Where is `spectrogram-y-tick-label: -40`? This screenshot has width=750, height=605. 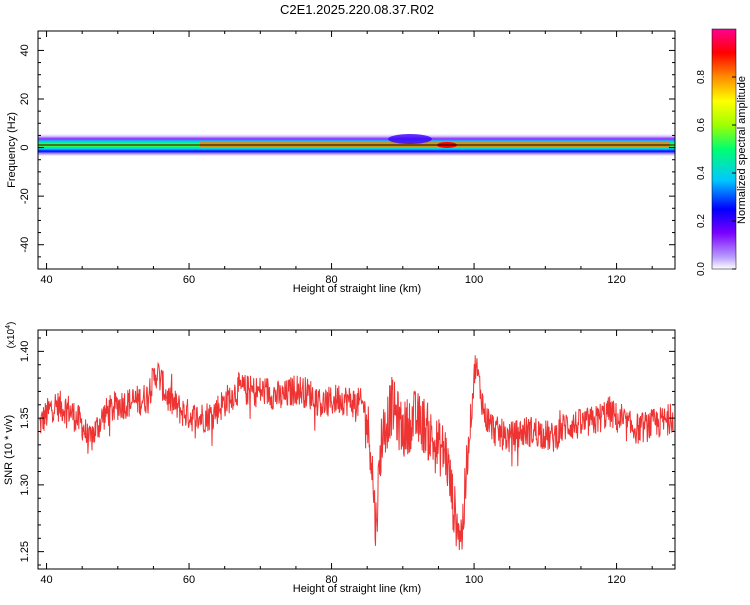
spectrogram-y-tick-label: -40 is located at coordinates (25, 245).